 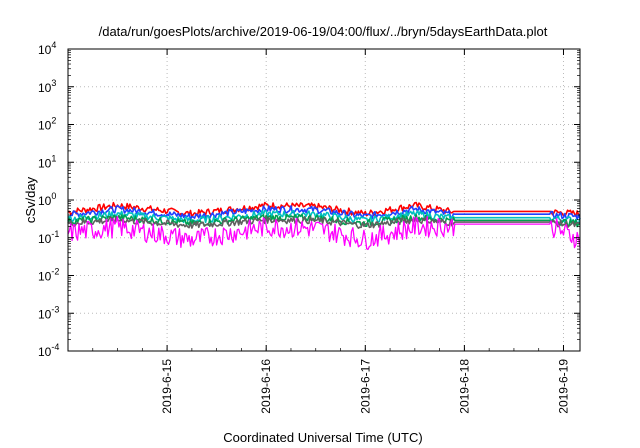 What do you see at coordinates (266, 386) in the screenshot?
I see `x-tick-label: 2019-6-16` at bounding box center [266, 386].